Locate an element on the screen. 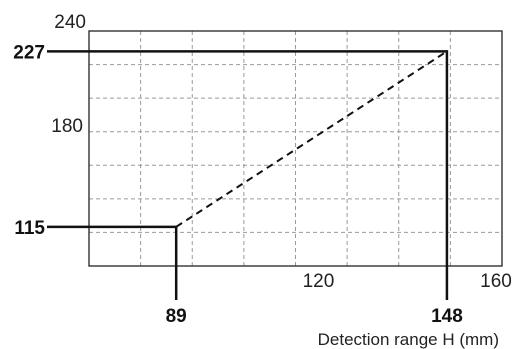 The image size is (522, 349). callout-x-label-148: 148 is located at coordinates (447, 316).